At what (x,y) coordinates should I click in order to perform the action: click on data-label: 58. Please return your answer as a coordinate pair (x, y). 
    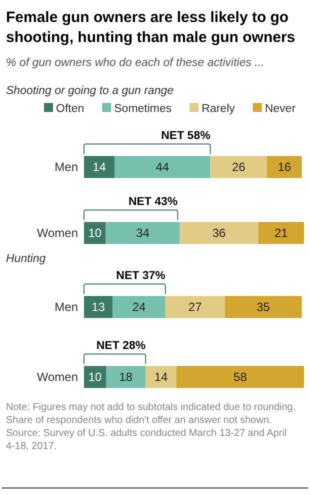
    Looking at the image, I should click on (241, 377).